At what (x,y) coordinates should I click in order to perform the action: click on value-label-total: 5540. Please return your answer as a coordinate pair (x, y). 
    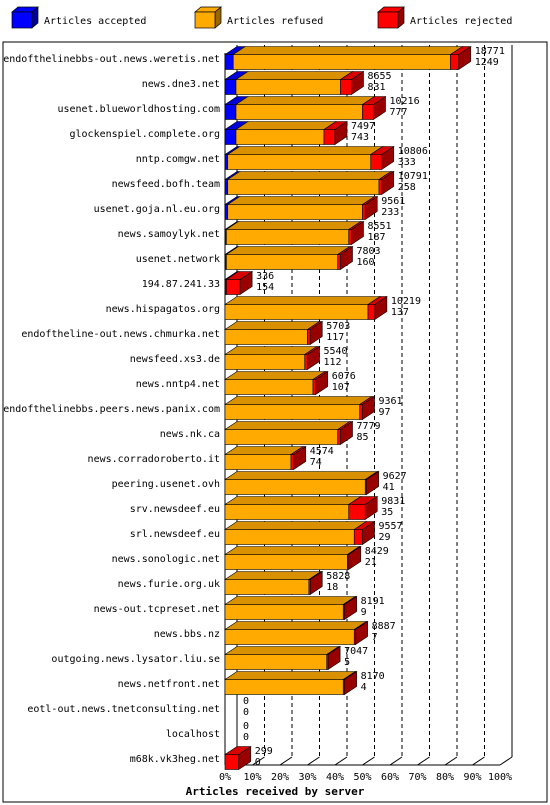
    Looking at the image, I should click on (336, 351).